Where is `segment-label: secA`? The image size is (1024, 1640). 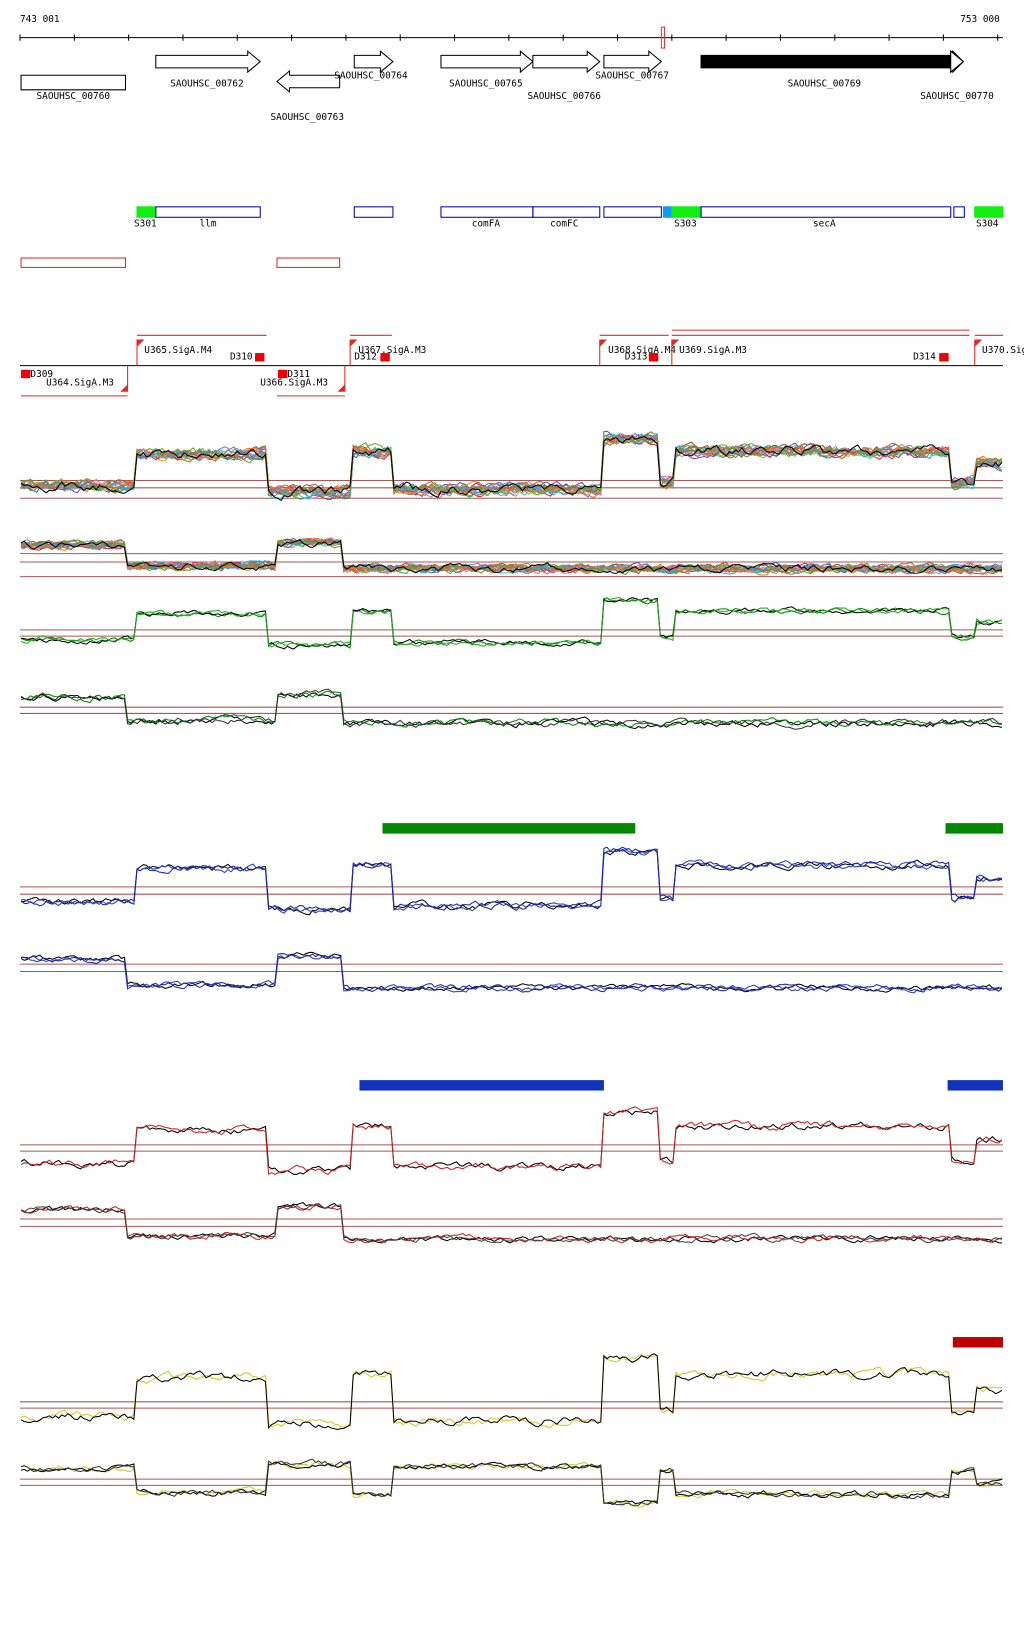
segment-label: secA is located at coordinates (824, 224).